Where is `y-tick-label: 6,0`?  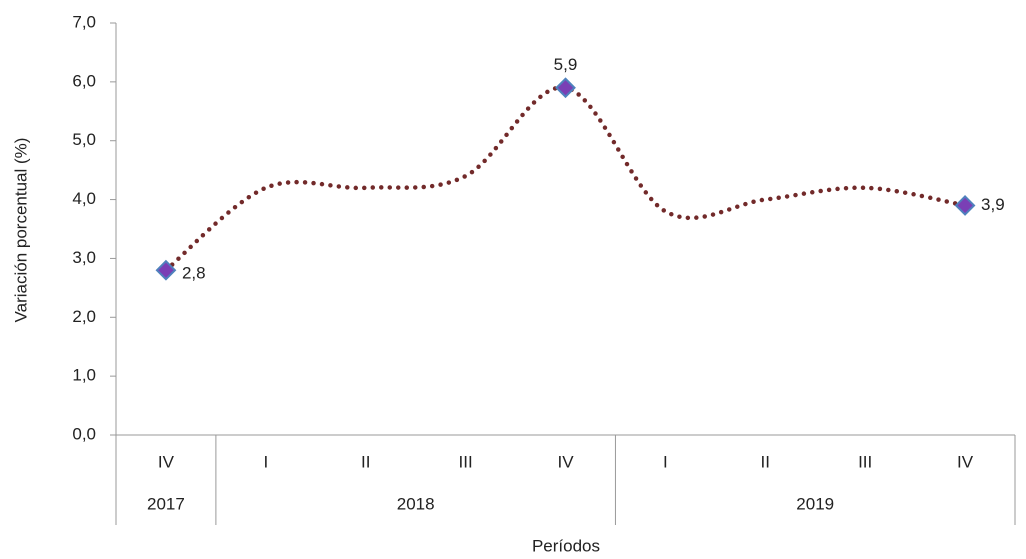
y-tick-label: 6,0 is located at coordinates (84, 80).